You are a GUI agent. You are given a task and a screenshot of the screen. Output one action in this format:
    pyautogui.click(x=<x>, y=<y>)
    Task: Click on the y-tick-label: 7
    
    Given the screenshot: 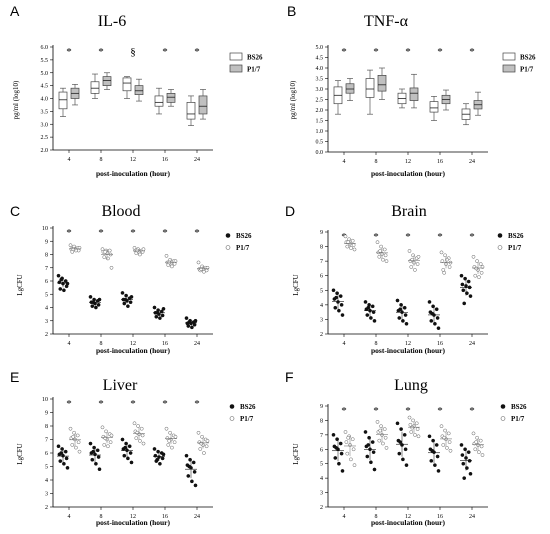 What is the action you would take?
    pyautogui.click(x=321, y=436)
    